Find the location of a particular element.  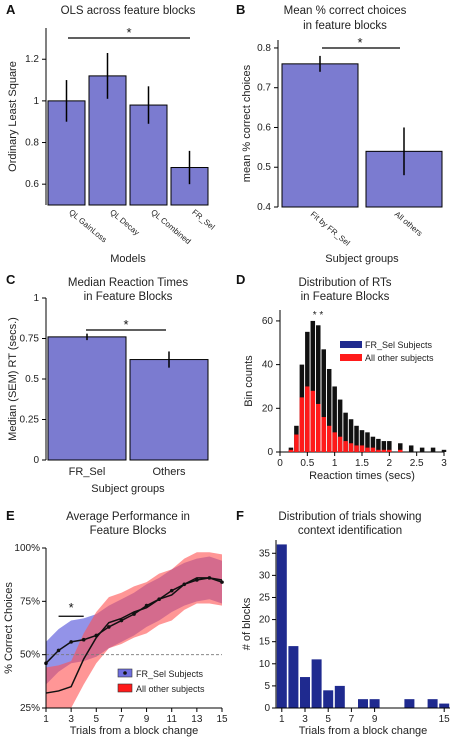

y-tick-label: 0.7 is located at coordinates (264, 88).